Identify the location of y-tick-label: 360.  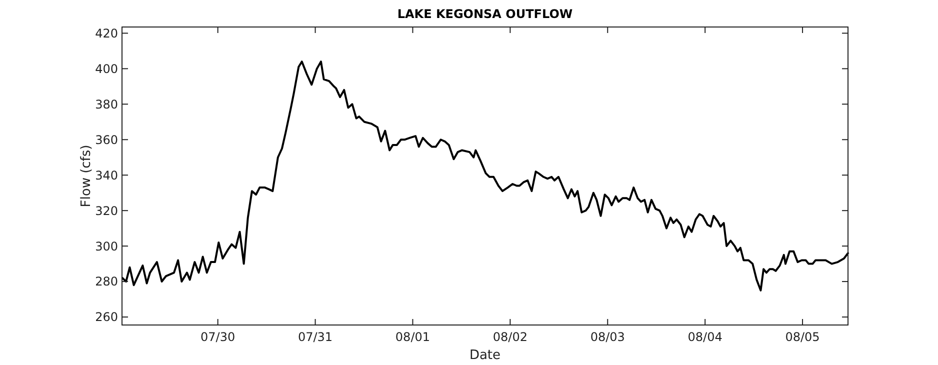
(106, 139).